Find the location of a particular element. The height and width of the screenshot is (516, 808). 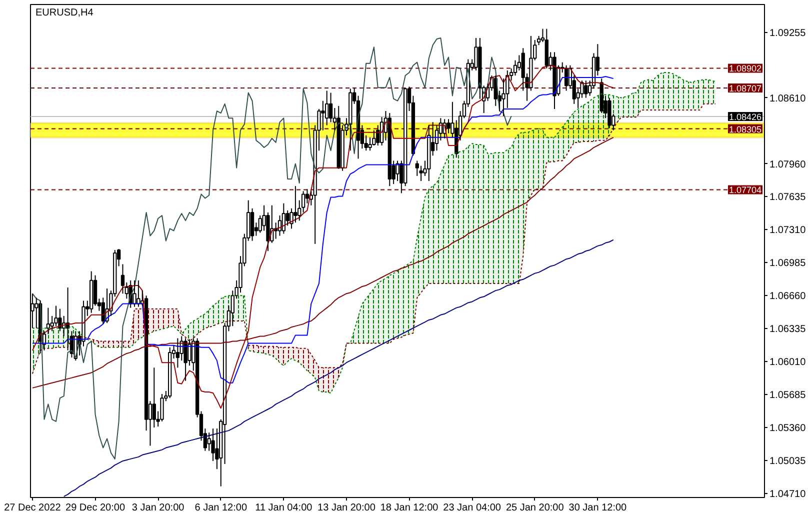

chart-title: EURUSD,H4 is located at coordinates (65, 13).